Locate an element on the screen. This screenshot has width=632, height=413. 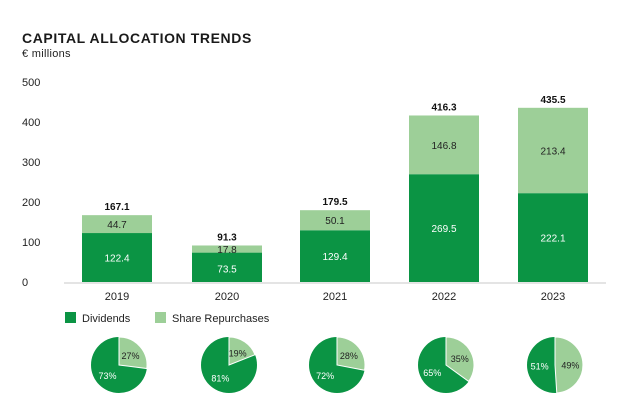
legend-label-repurchases: Share Repurchases is located at coordinates (221, 319).